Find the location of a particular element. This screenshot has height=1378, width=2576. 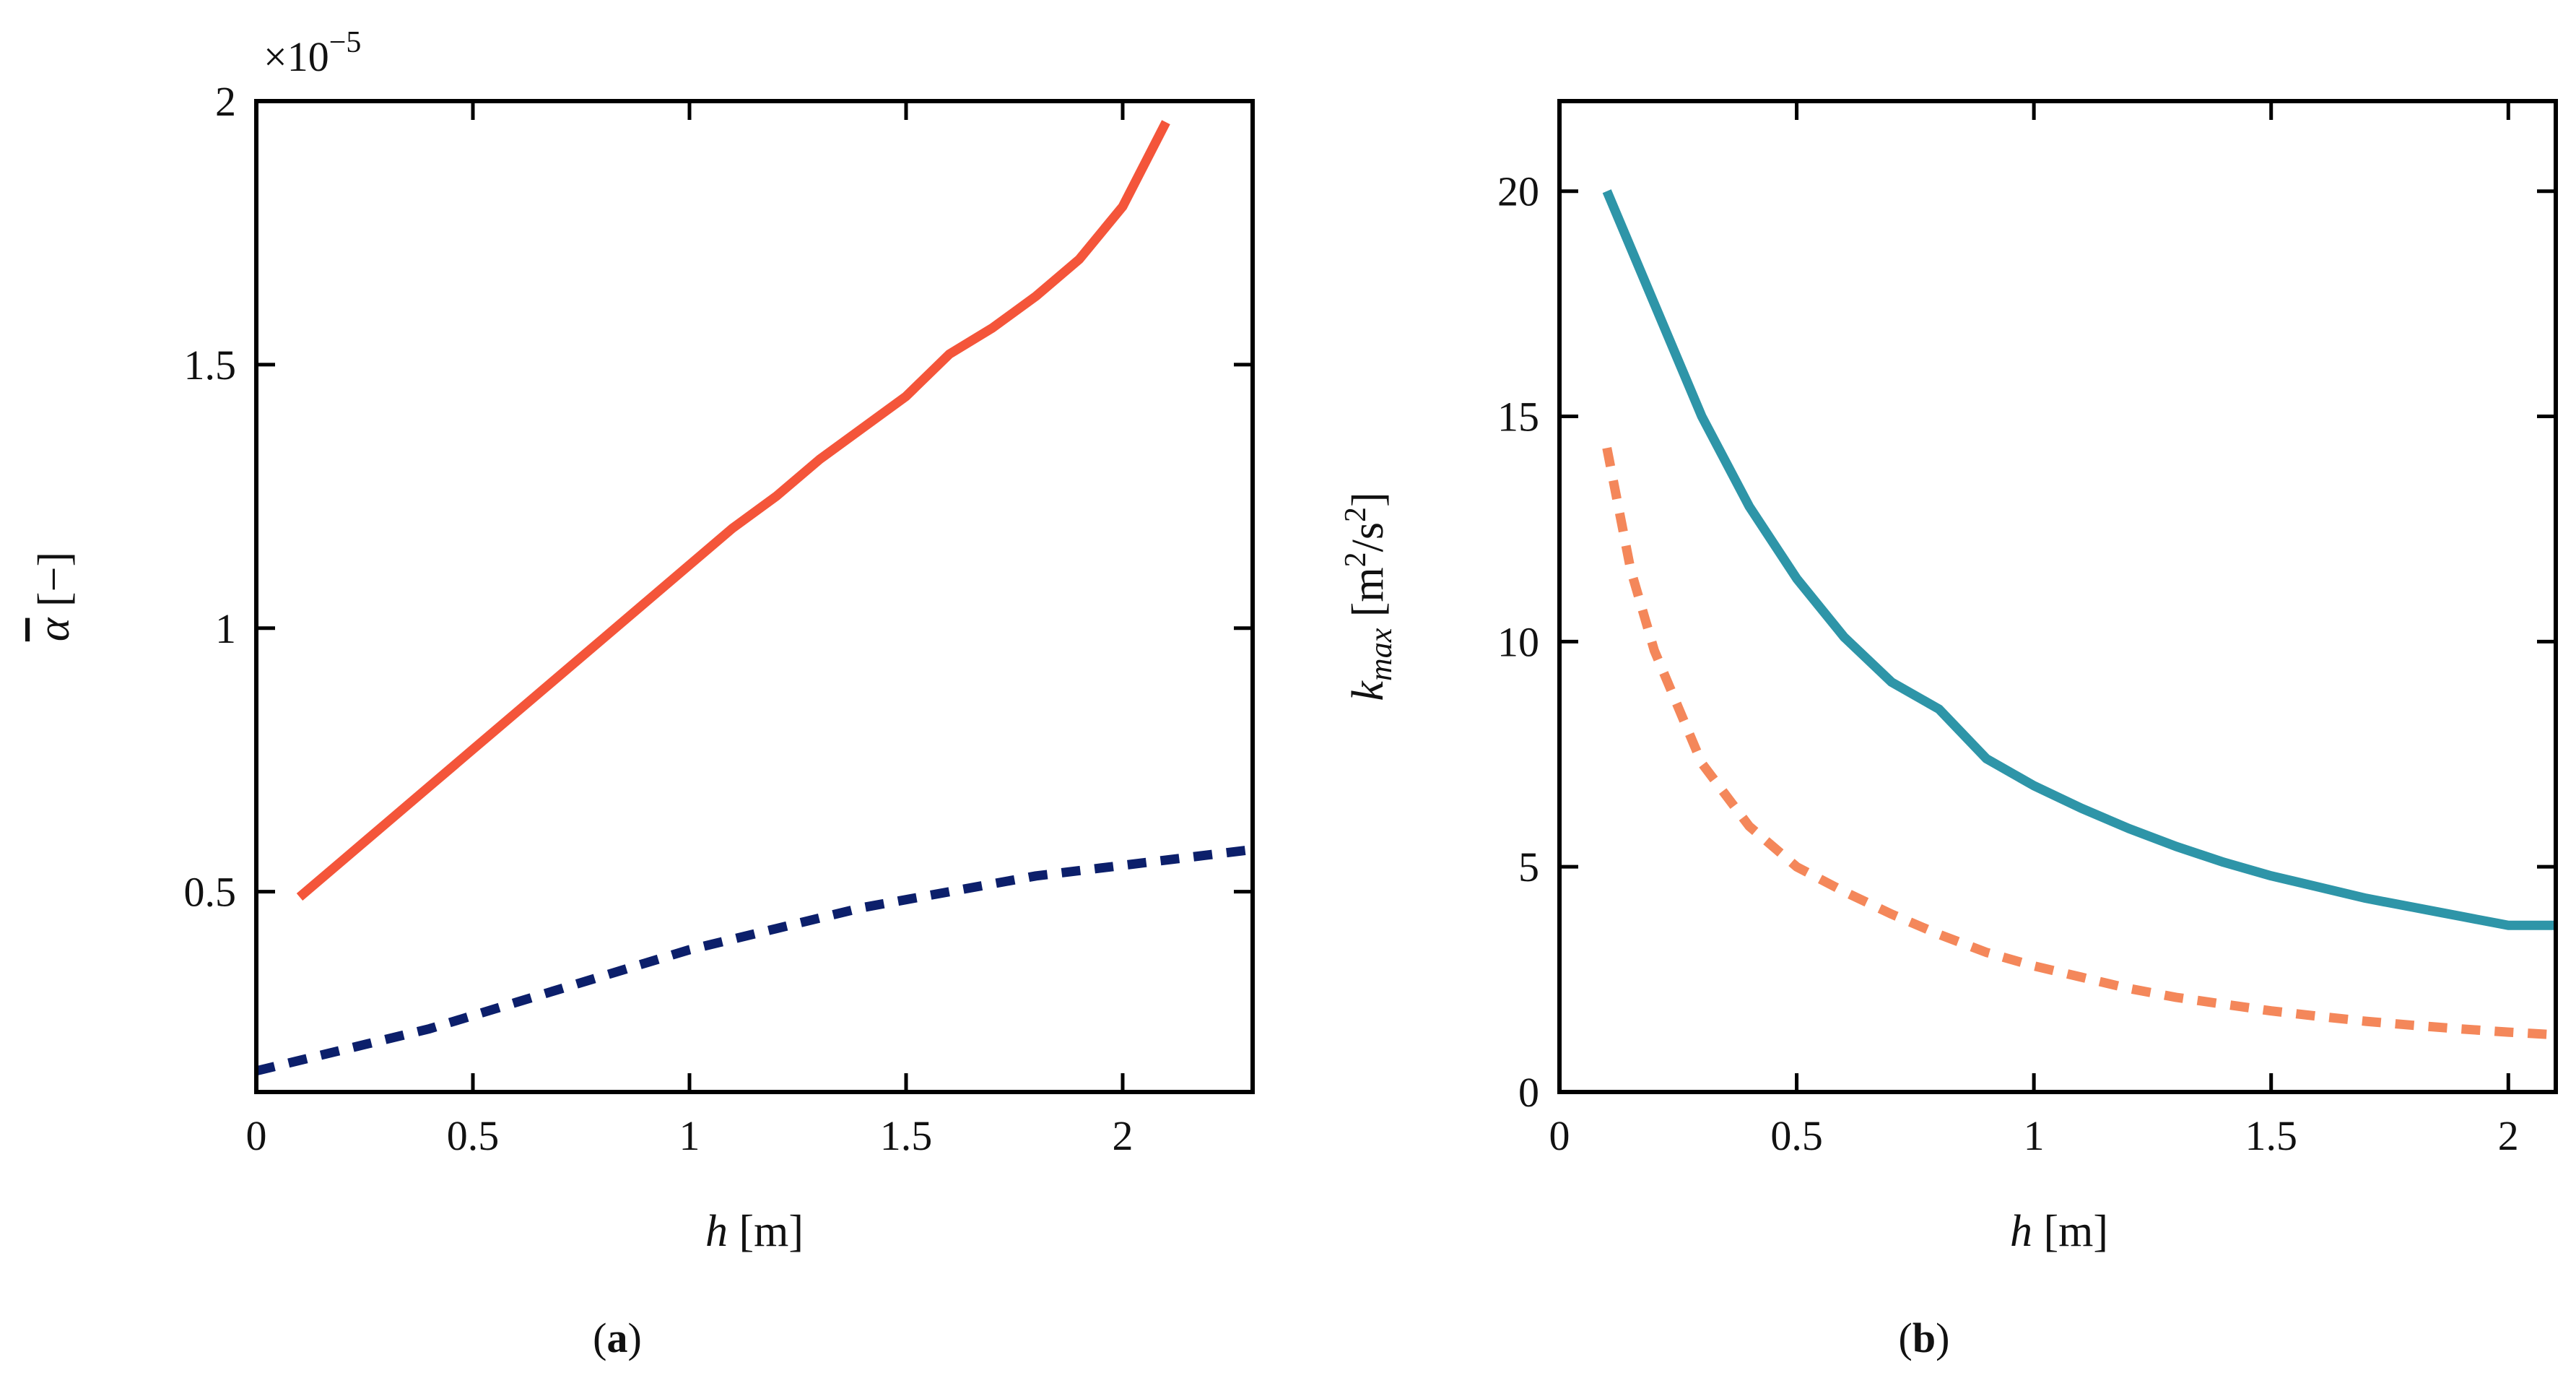

panel-b-caption: (b) is located at coordinates (1924, 1337).